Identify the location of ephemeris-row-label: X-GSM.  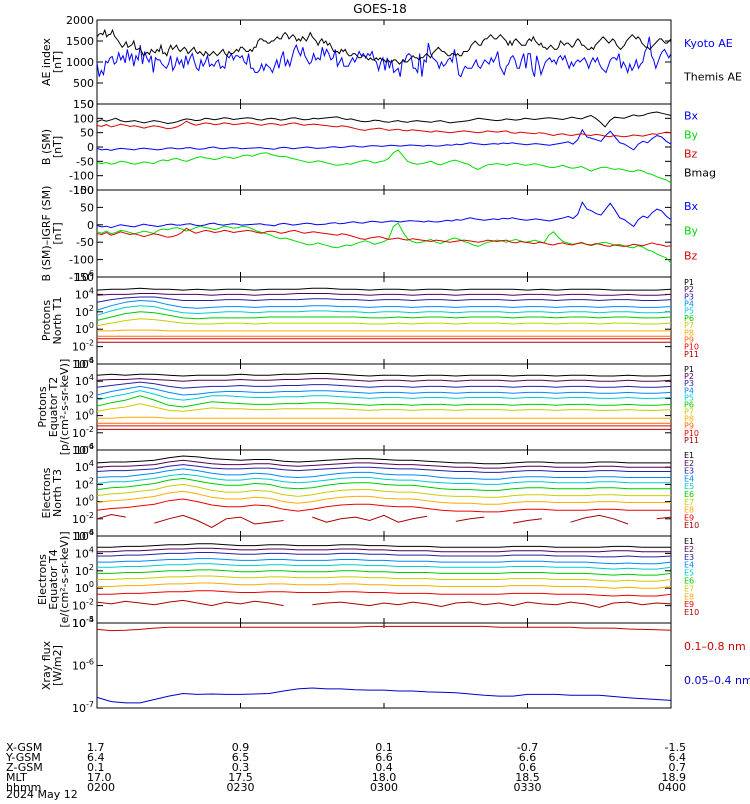
(24, 747).